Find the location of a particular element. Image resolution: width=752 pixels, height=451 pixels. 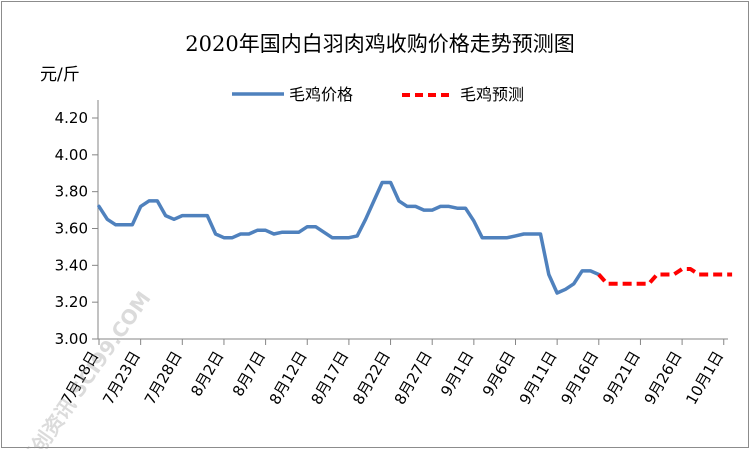

y-tick-label: 4.00 is located at coordinates (71, 155).